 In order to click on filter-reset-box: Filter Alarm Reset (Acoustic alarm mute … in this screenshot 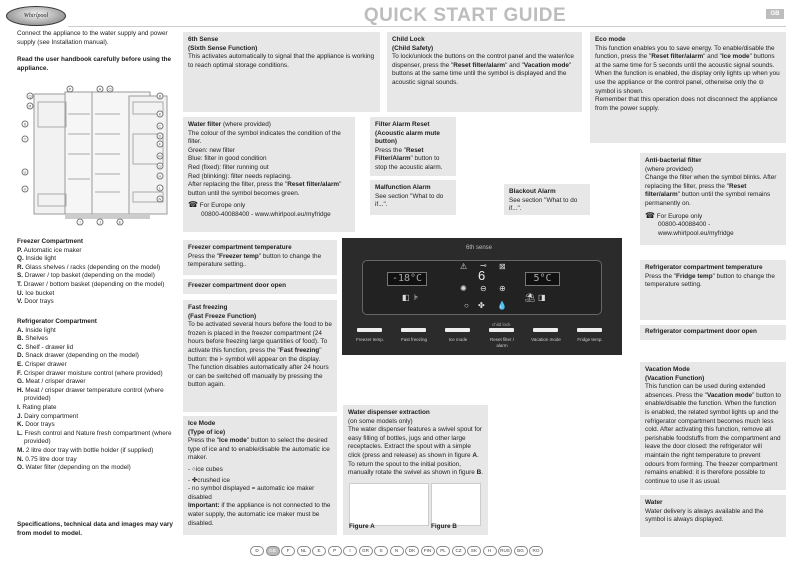, I will do `click(413, 146)`.